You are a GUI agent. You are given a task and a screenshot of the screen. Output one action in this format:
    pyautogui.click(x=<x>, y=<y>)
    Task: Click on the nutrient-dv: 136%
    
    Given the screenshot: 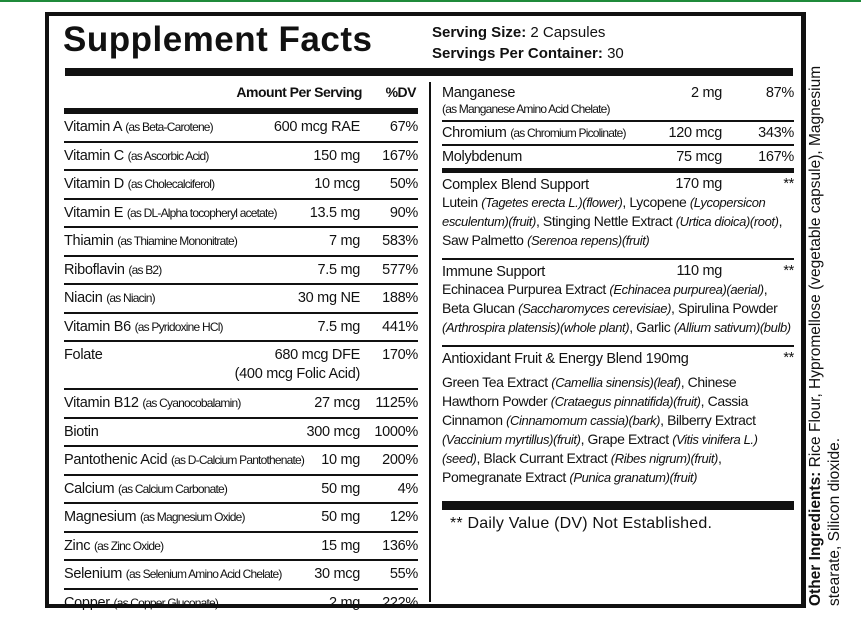 What is the action you would take?
    pyautogui.click(x=400, y=545)
    